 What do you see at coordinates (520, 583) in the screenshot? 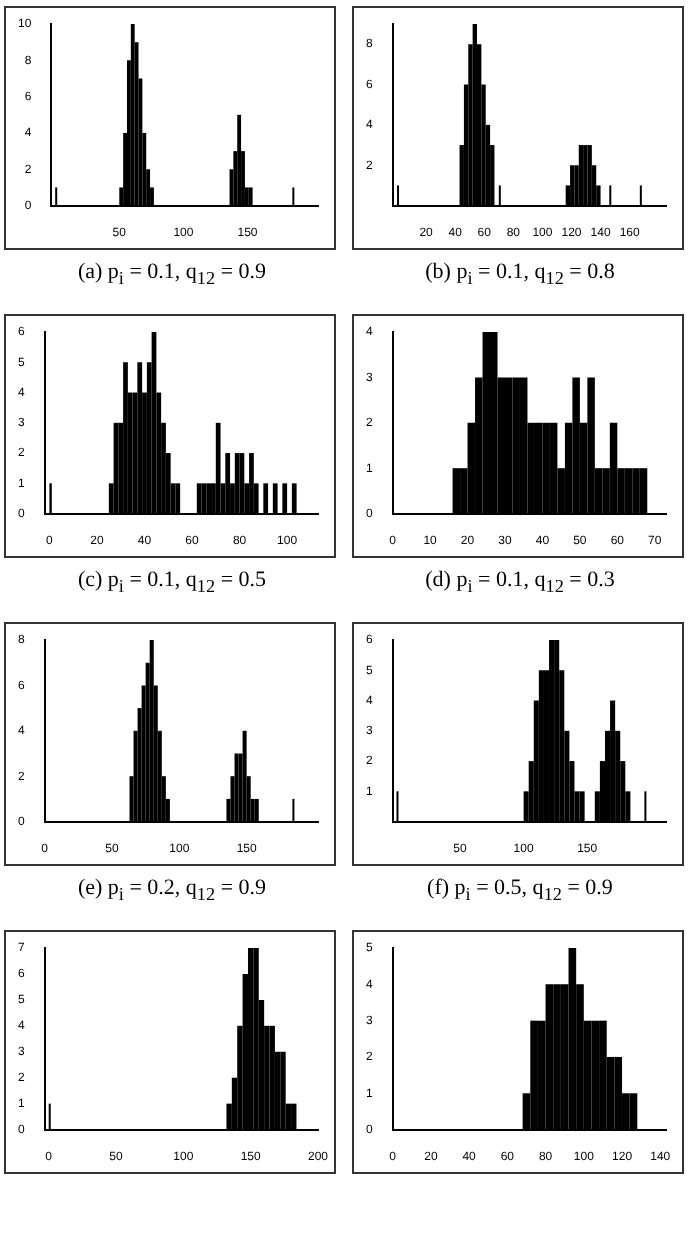
I see `text: (d) p$_{i}$ = 0.1, q$_{12}$ = 0.3` at bounding box center [520, 583].